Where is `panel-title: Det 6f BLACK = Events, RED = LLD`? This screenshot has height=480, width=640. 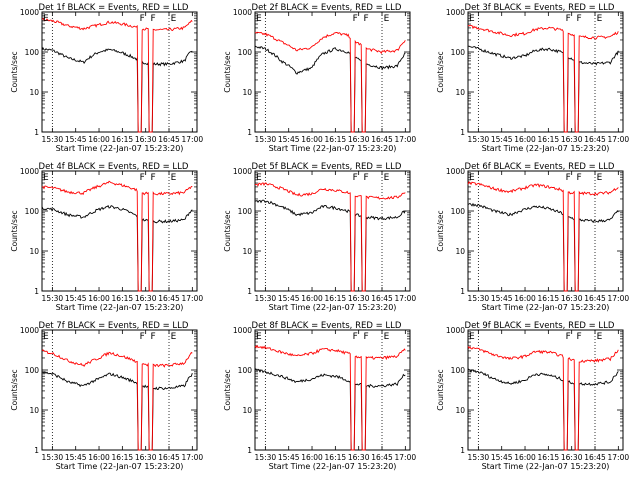 panel-title: Det 6f BLACK = Events, RED = LLD is located at coordinates (540, 167).